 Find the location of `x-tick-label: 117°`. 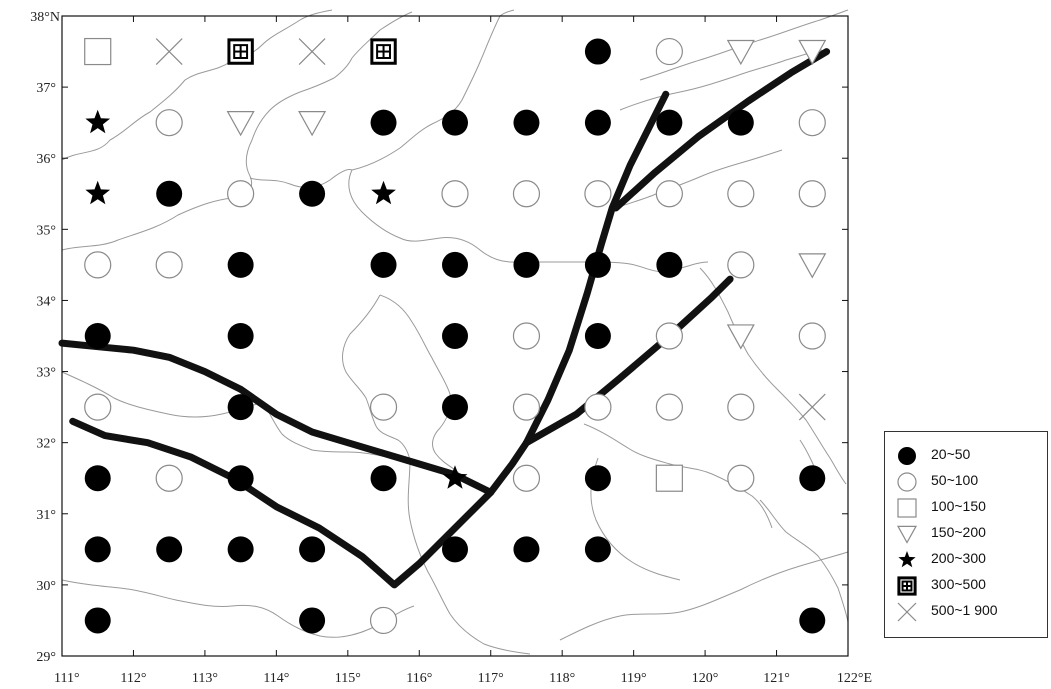

x-tick-label: 117° is located at coordinates (491, 678).